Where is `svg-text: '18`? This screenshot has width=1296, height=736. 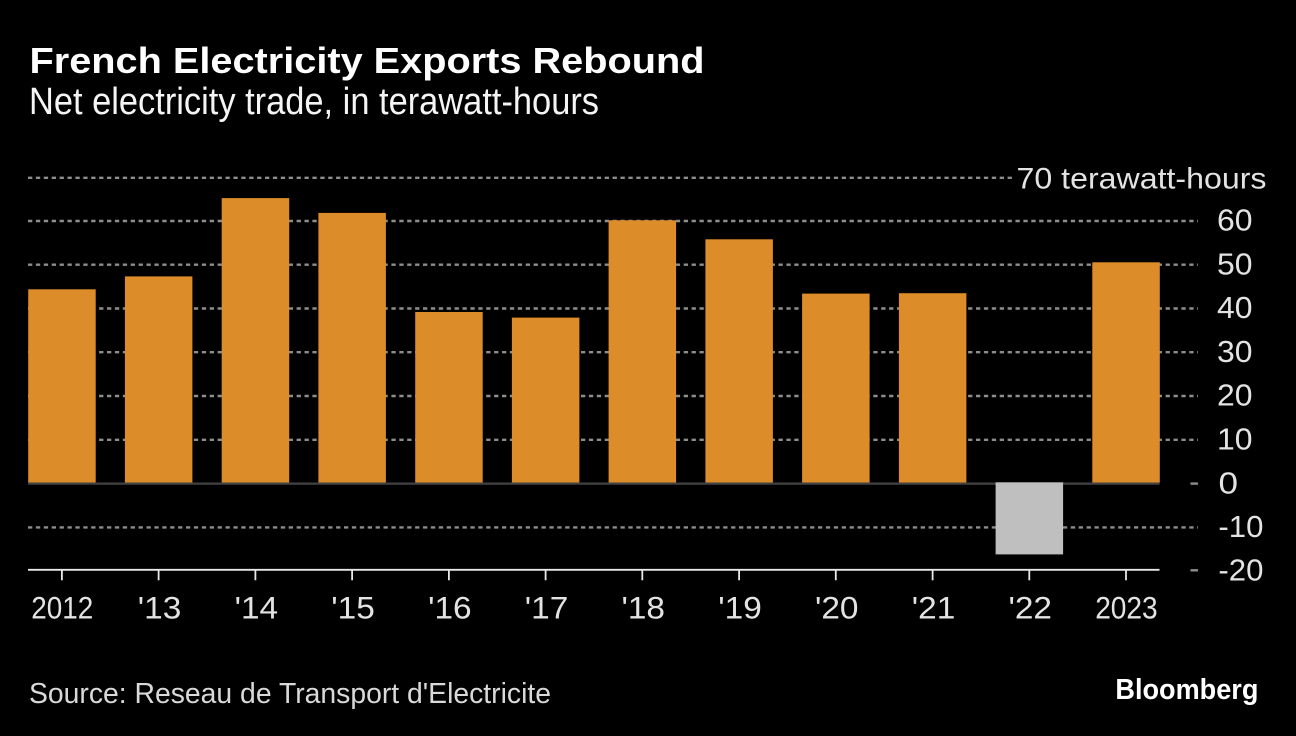
svg-text: '18 is located at coordinates (644, 608).